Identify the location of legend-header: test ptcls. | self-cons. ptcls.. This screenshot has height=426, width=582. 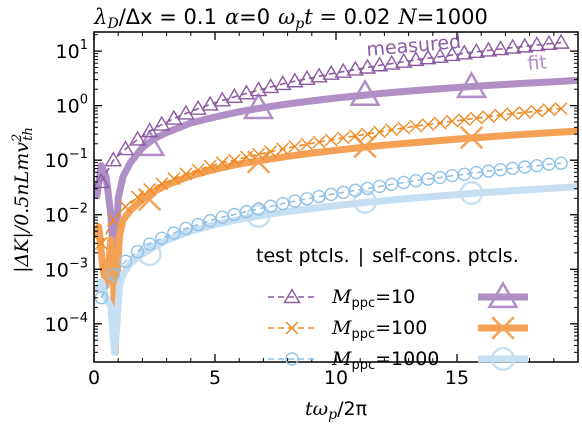
(387, 256).